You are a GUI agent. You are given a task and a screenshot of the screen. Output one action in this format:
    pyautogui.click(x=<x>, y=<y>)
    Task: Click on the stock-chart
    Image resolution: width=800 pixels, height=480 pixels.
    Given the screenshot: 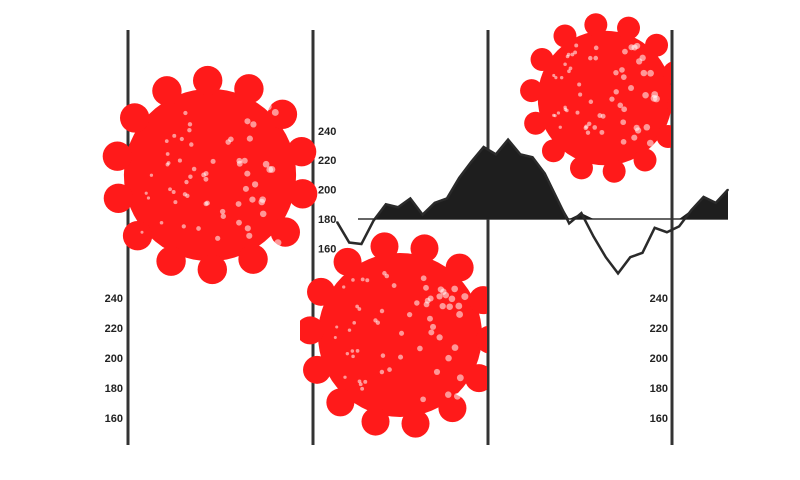 What is the action you would take?
    pyautogui.click(x=532, y=206)
    